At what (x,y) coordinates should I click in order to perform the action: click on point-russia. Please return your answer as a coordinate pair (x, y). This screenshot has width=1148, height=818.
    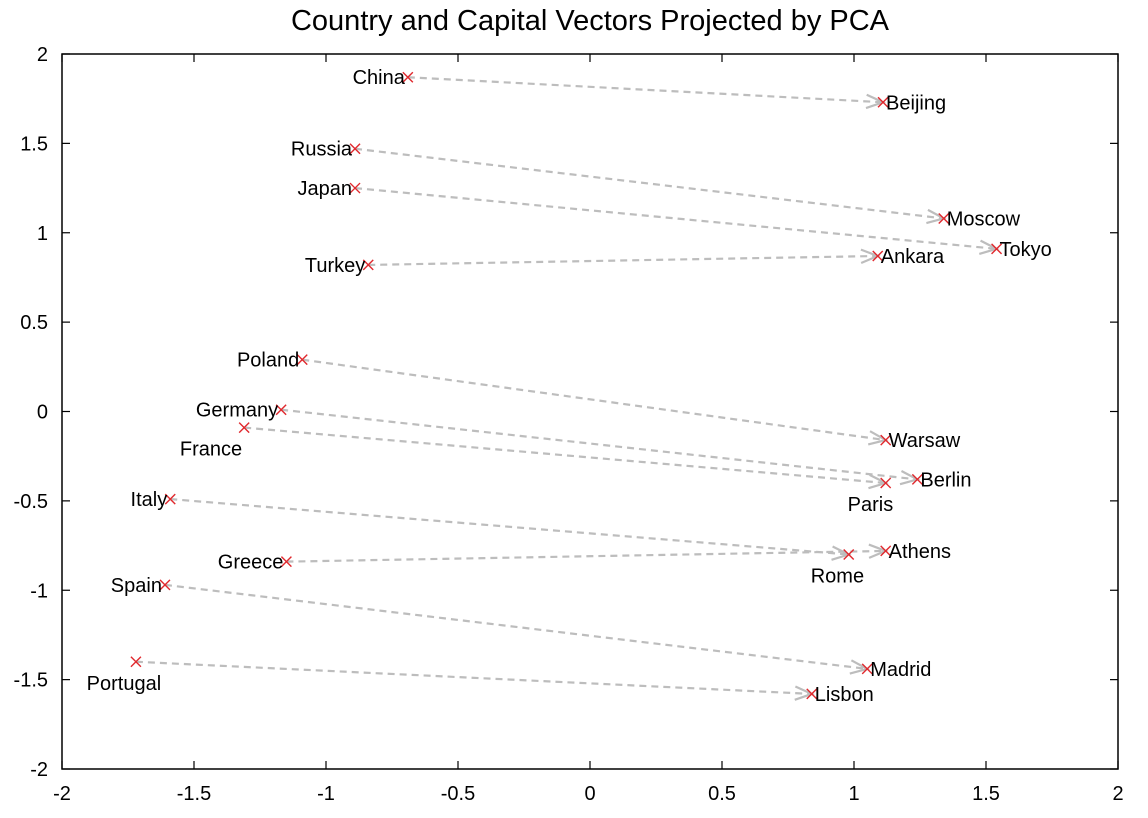
    Looking at the image, I should click on (355, 149).